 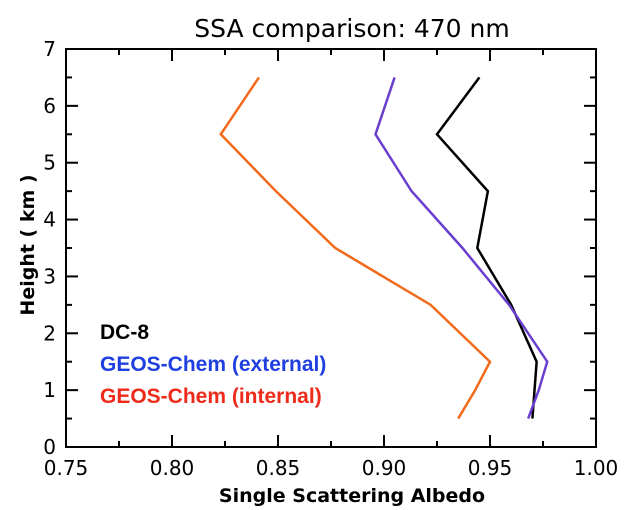 I want to click on x-tick-label: 0.95, so click(x=490, y=468).